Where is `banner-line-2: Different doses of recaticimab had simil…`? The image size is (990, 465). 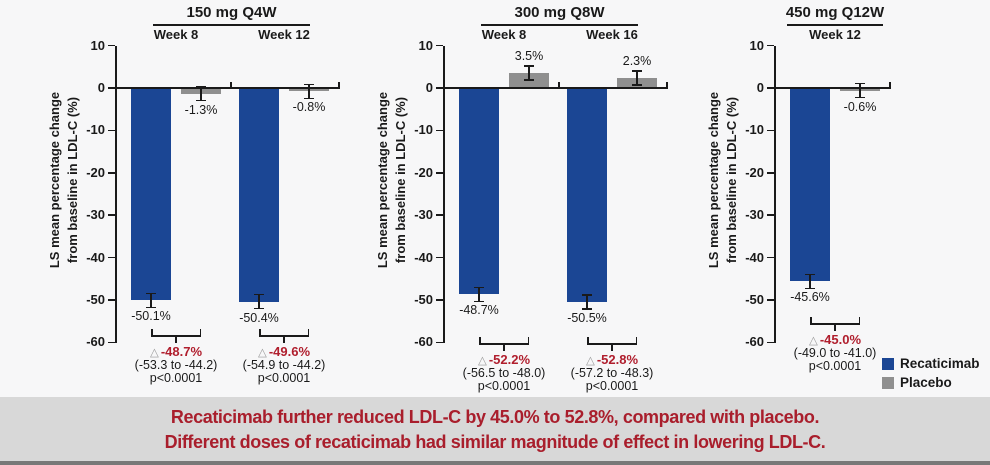 banner-line-2: Different doses of recaticimab had simil… is located at coordinates (495, 441).